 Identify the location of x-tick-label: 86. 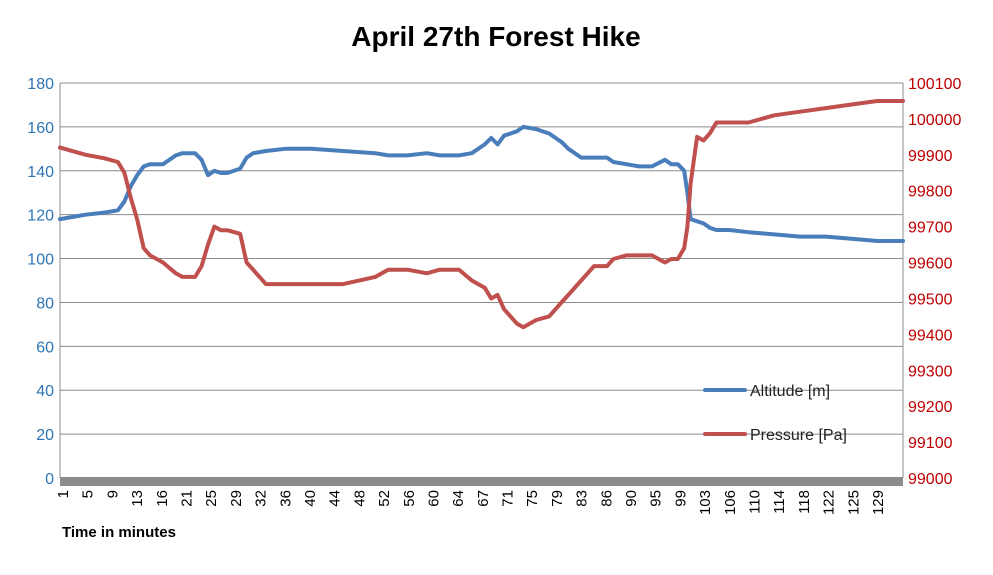
(606, 498).